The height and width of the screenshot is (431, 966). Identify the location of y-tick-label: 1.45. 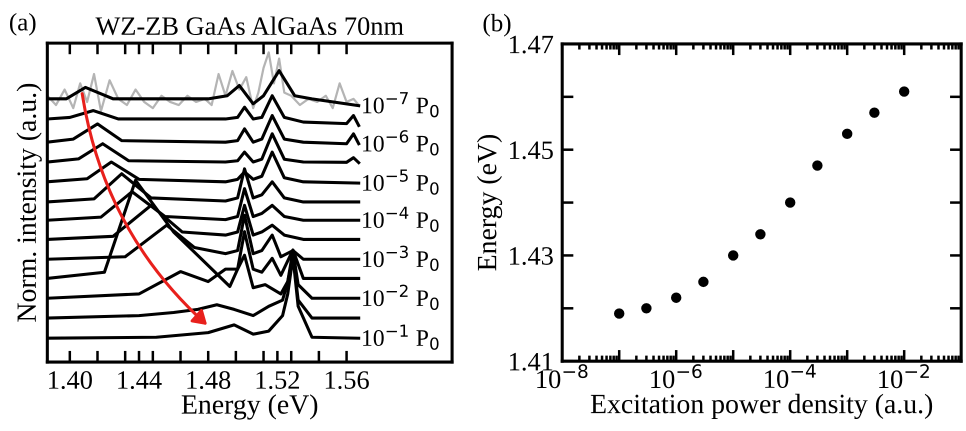
(531, 150).